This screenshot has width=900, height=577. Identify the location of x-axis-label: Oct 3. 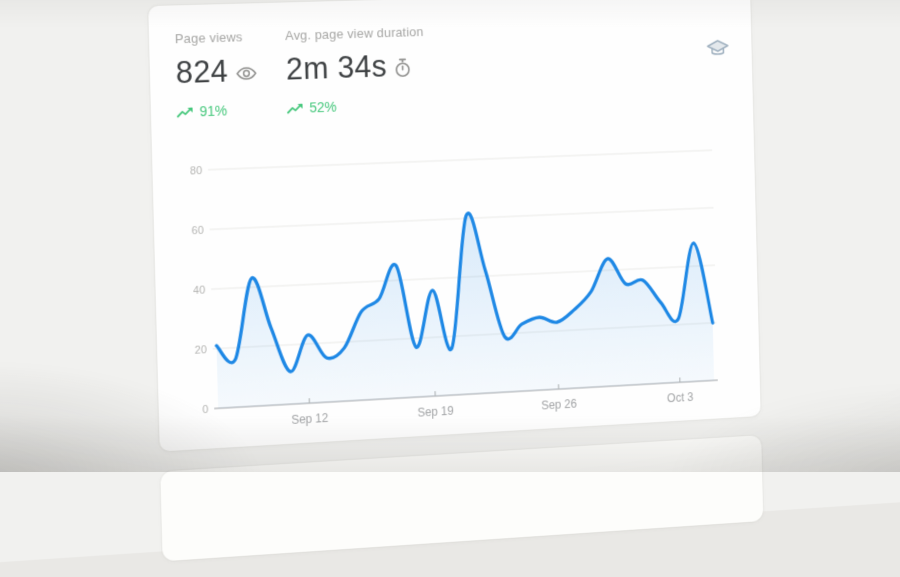
(680, 397).